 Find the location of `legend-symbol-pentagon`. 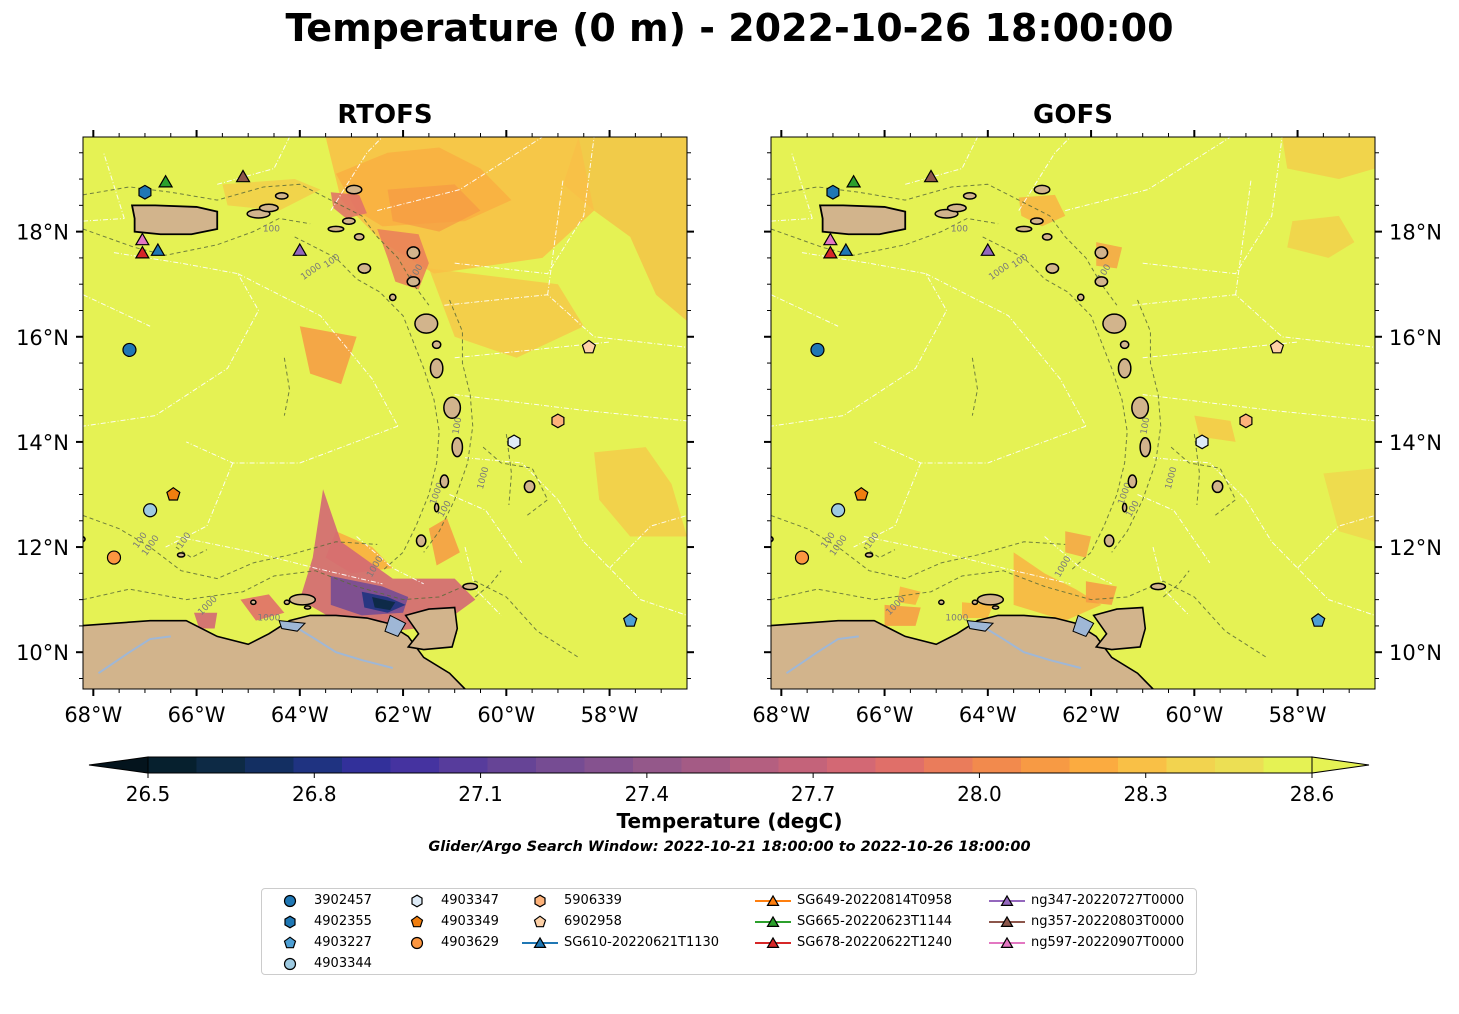

legend-symbol-pentagon is located at coordinates (290, 942).